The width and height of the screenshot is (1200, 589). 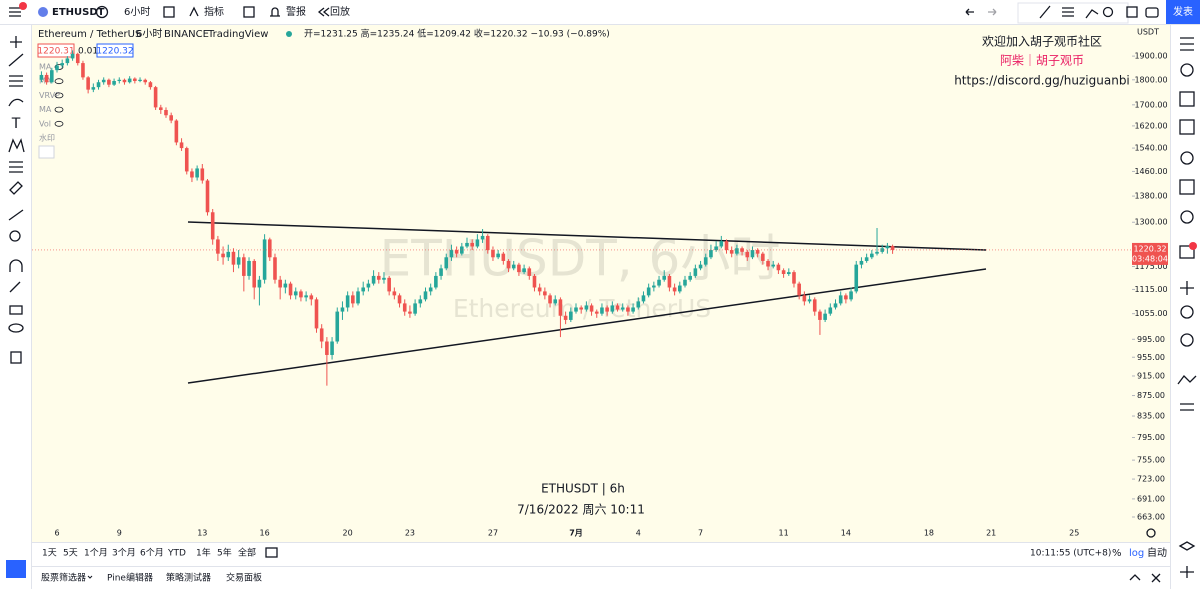 I want to click on news-icon, so click(x=1187, y=99).